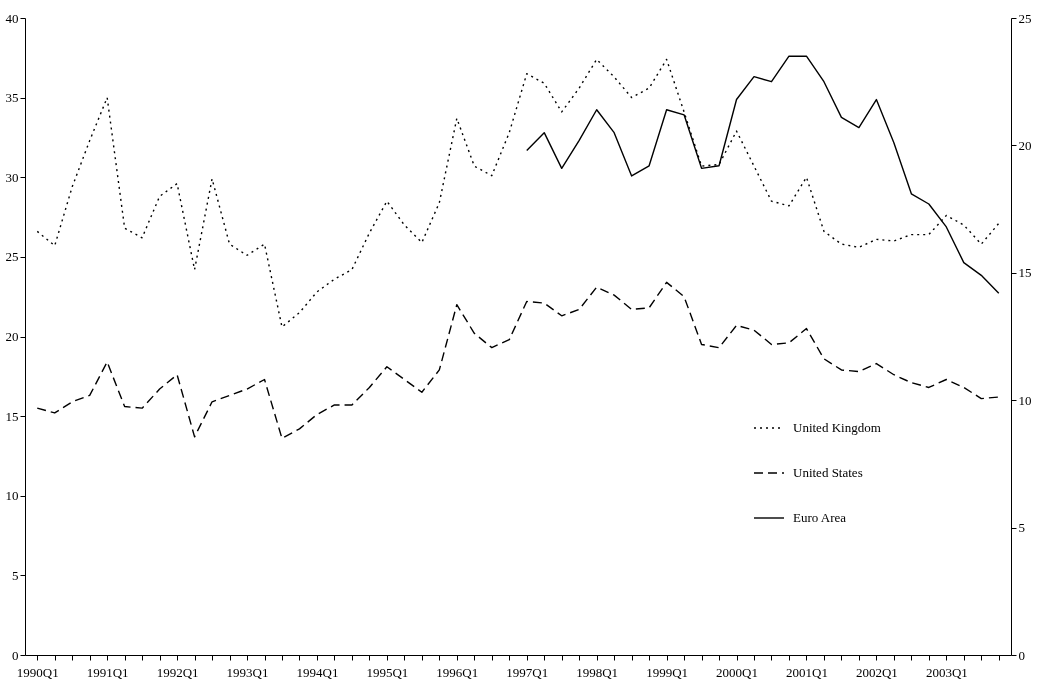 The height and width of the screenshot is (692, 1044). What do you see at coordinates (15, 575) in the screenshot?
I see `y-tick-label: 5` at bounding box center [15, 575].